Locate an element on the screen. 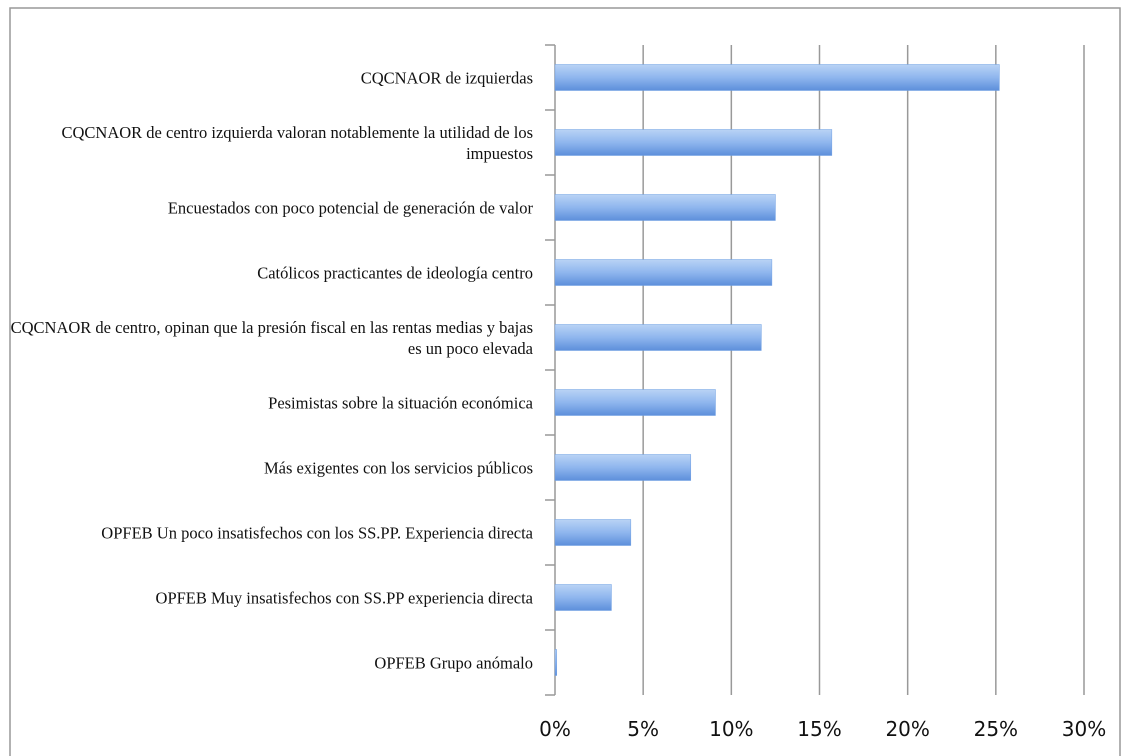 This screenshot has height=756, width=1131. x-tick-label: 30% is located at coordinates (1084, 729).